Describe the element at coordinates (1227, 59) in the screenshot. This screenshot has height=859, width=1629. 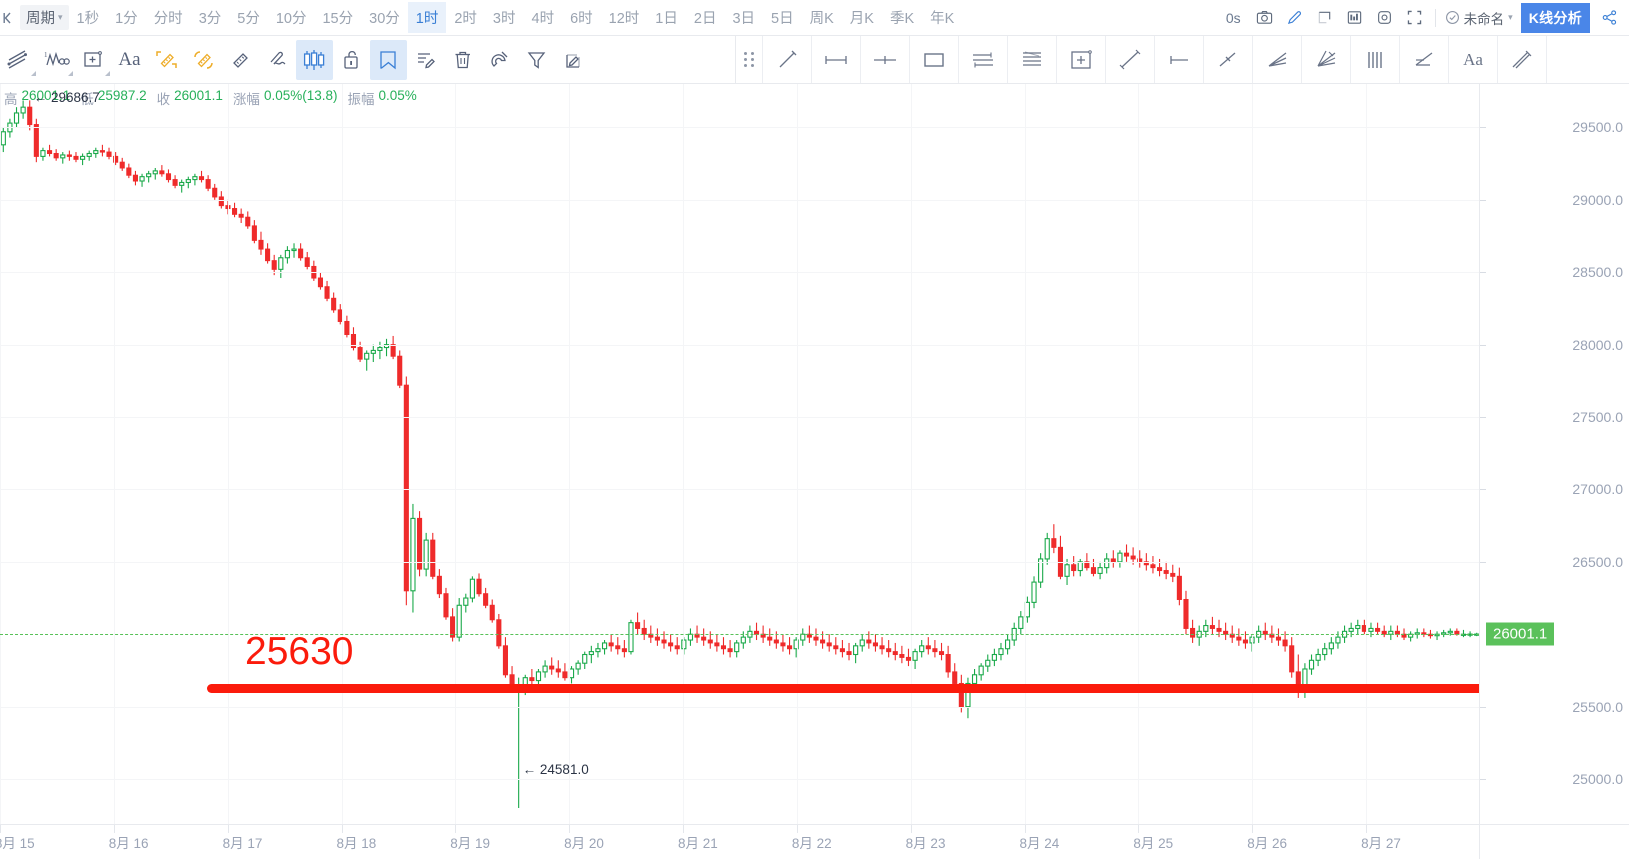
I see `arrow-line-icon` at that location.